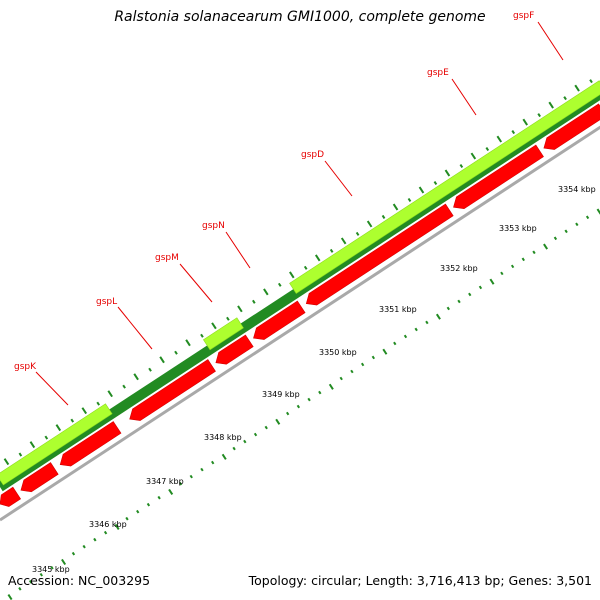 The height and width of the screenshot is (600, 600). Describe the element at coordinates (577, 189) in the screenshot. I see `kbp-label: 3354 kbp` at that location.